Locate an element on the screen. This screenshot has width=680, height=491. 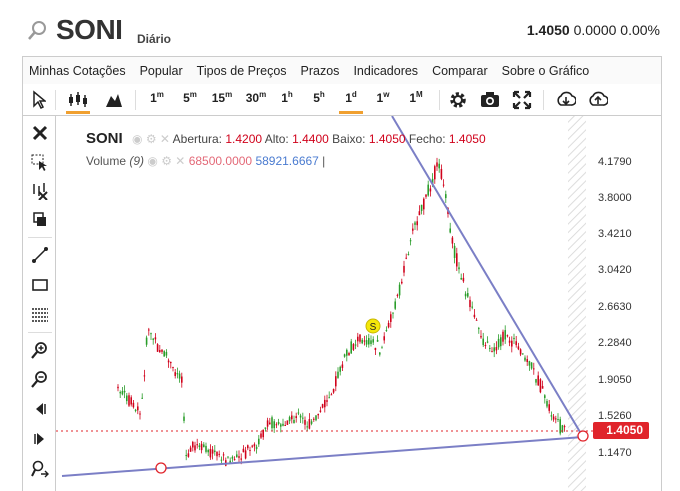
drawing-tools-sidebar is located at coordinates (39, 303).